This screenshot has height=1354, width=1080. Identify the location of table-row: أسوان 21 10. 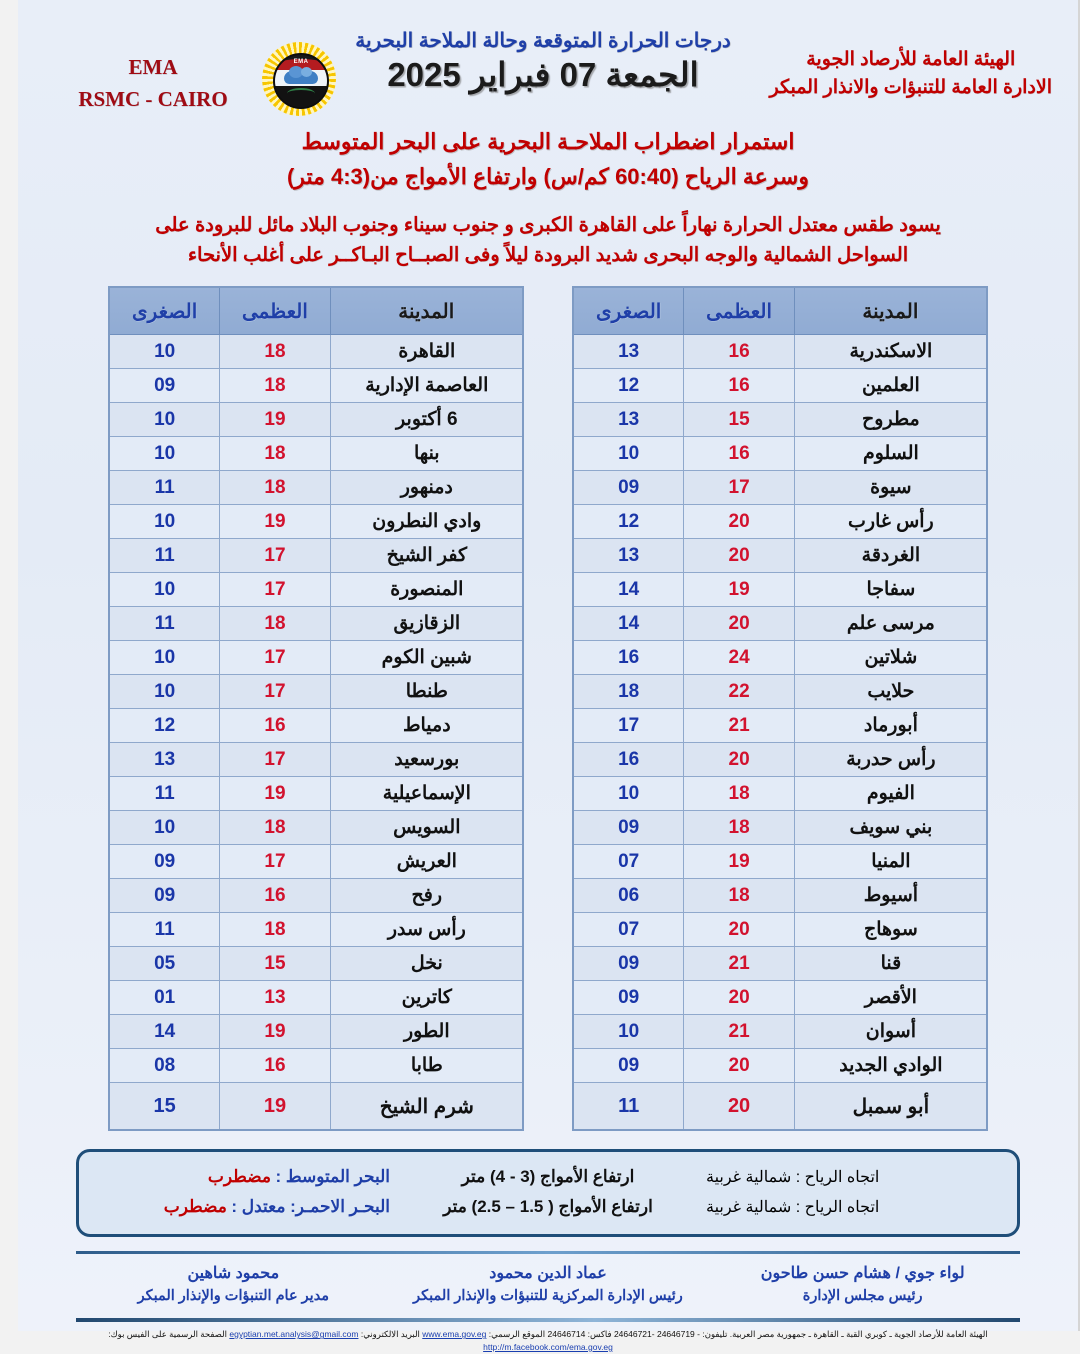
(780, 1032).